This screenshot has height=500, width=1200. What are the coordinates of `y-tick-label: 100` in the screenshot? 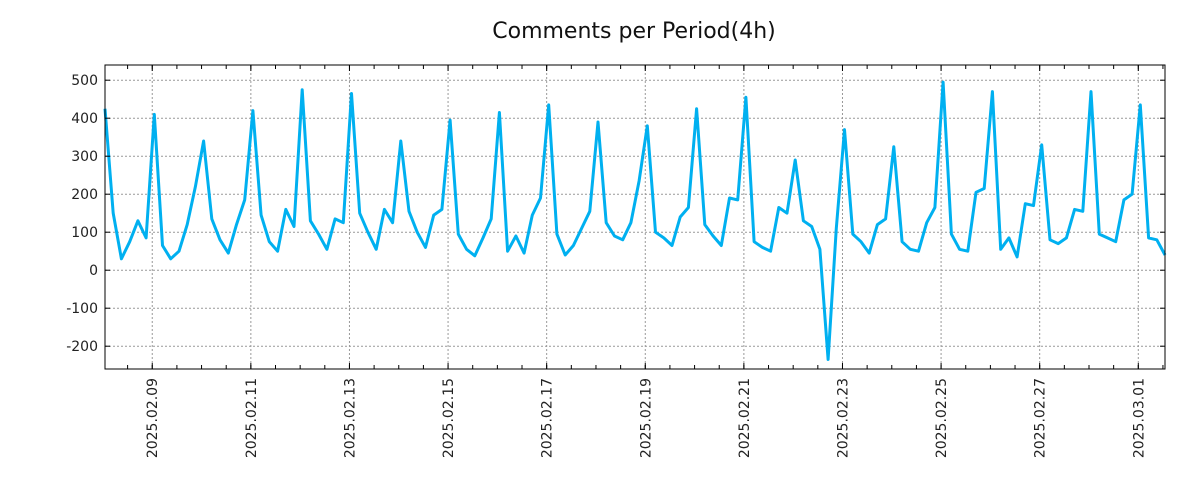 It's located at (84, 233).